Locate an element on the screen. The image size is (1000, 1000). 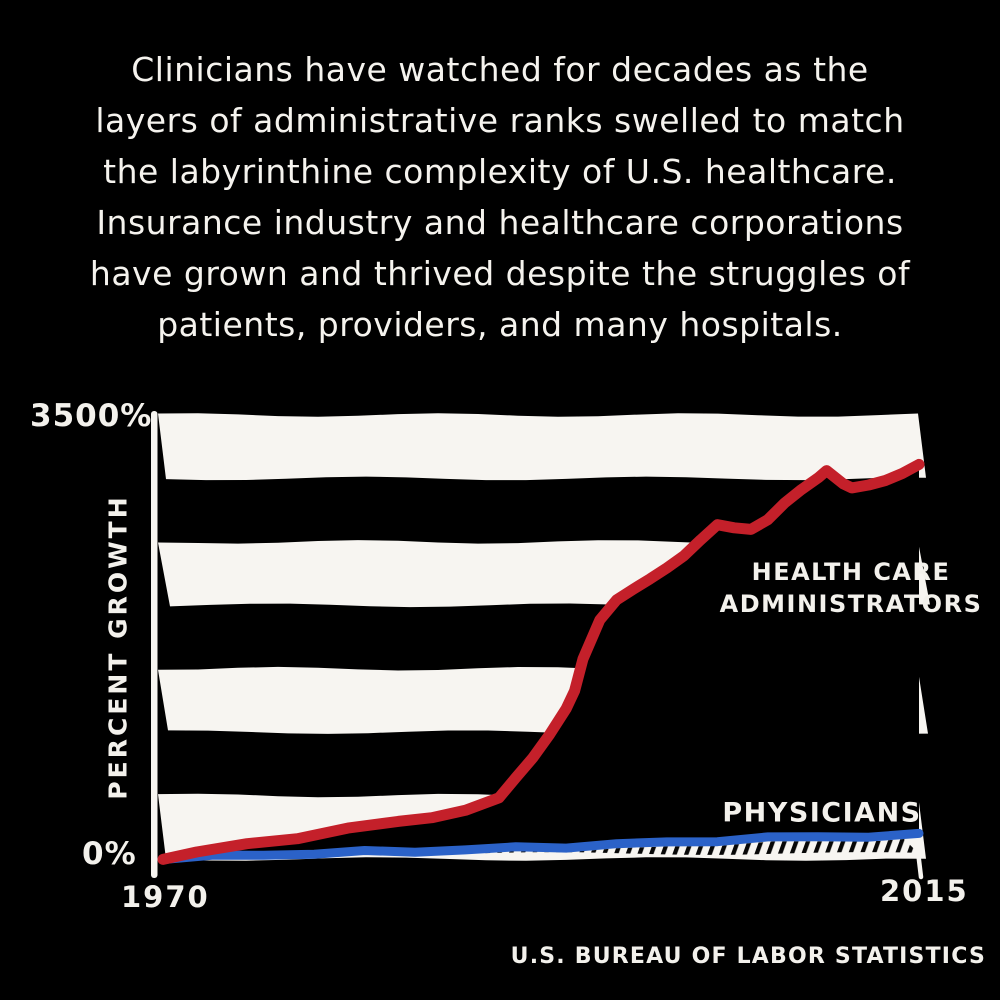
administrators-series-label-line1: HEALTH CARE is located at coordinates (851, 572).